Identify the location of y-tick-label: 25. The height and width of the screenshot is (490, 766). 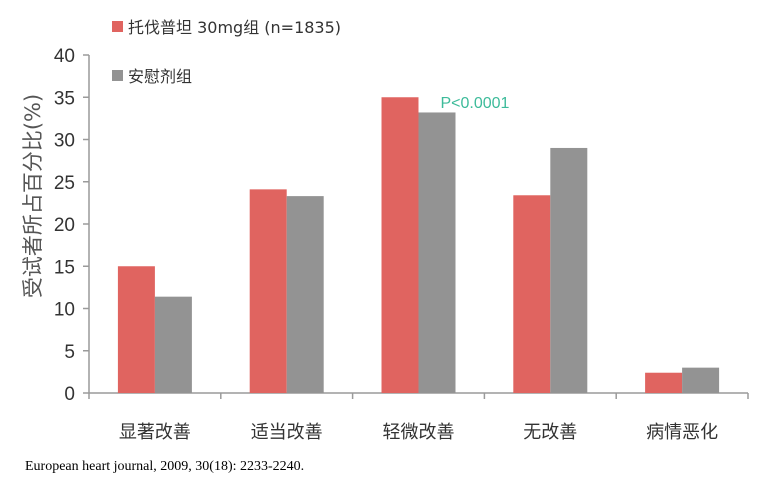
(64, 183).